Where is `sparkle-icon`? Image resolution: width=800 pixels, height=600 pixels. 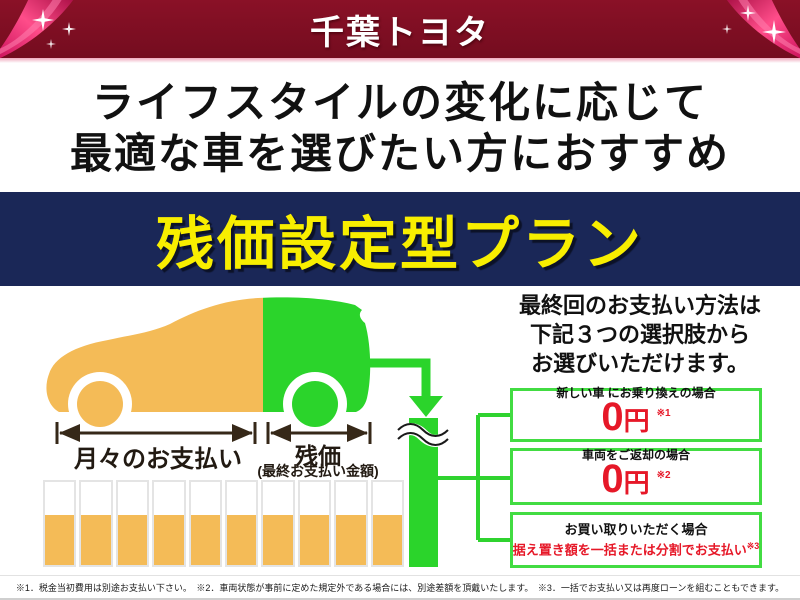
sparkle-icon is located at coordinates (409, 27).